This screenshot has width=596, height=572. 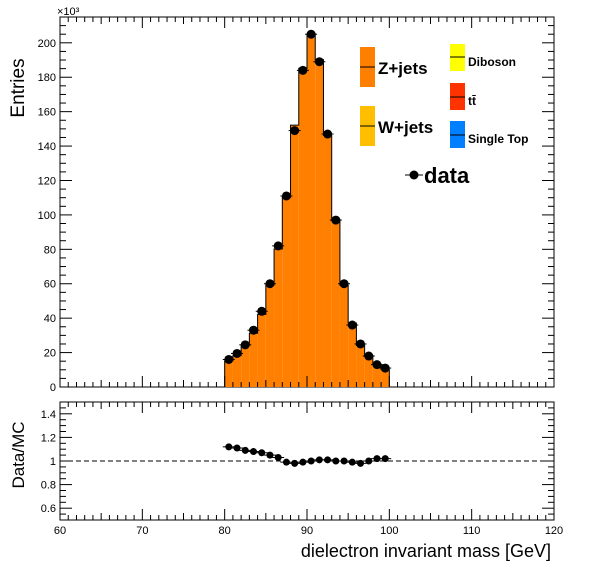 What do you see at coordinates (47, 147) in the screenshot?
I see `main-y-tick-label-140: 140` at bounding box center [47, 147].